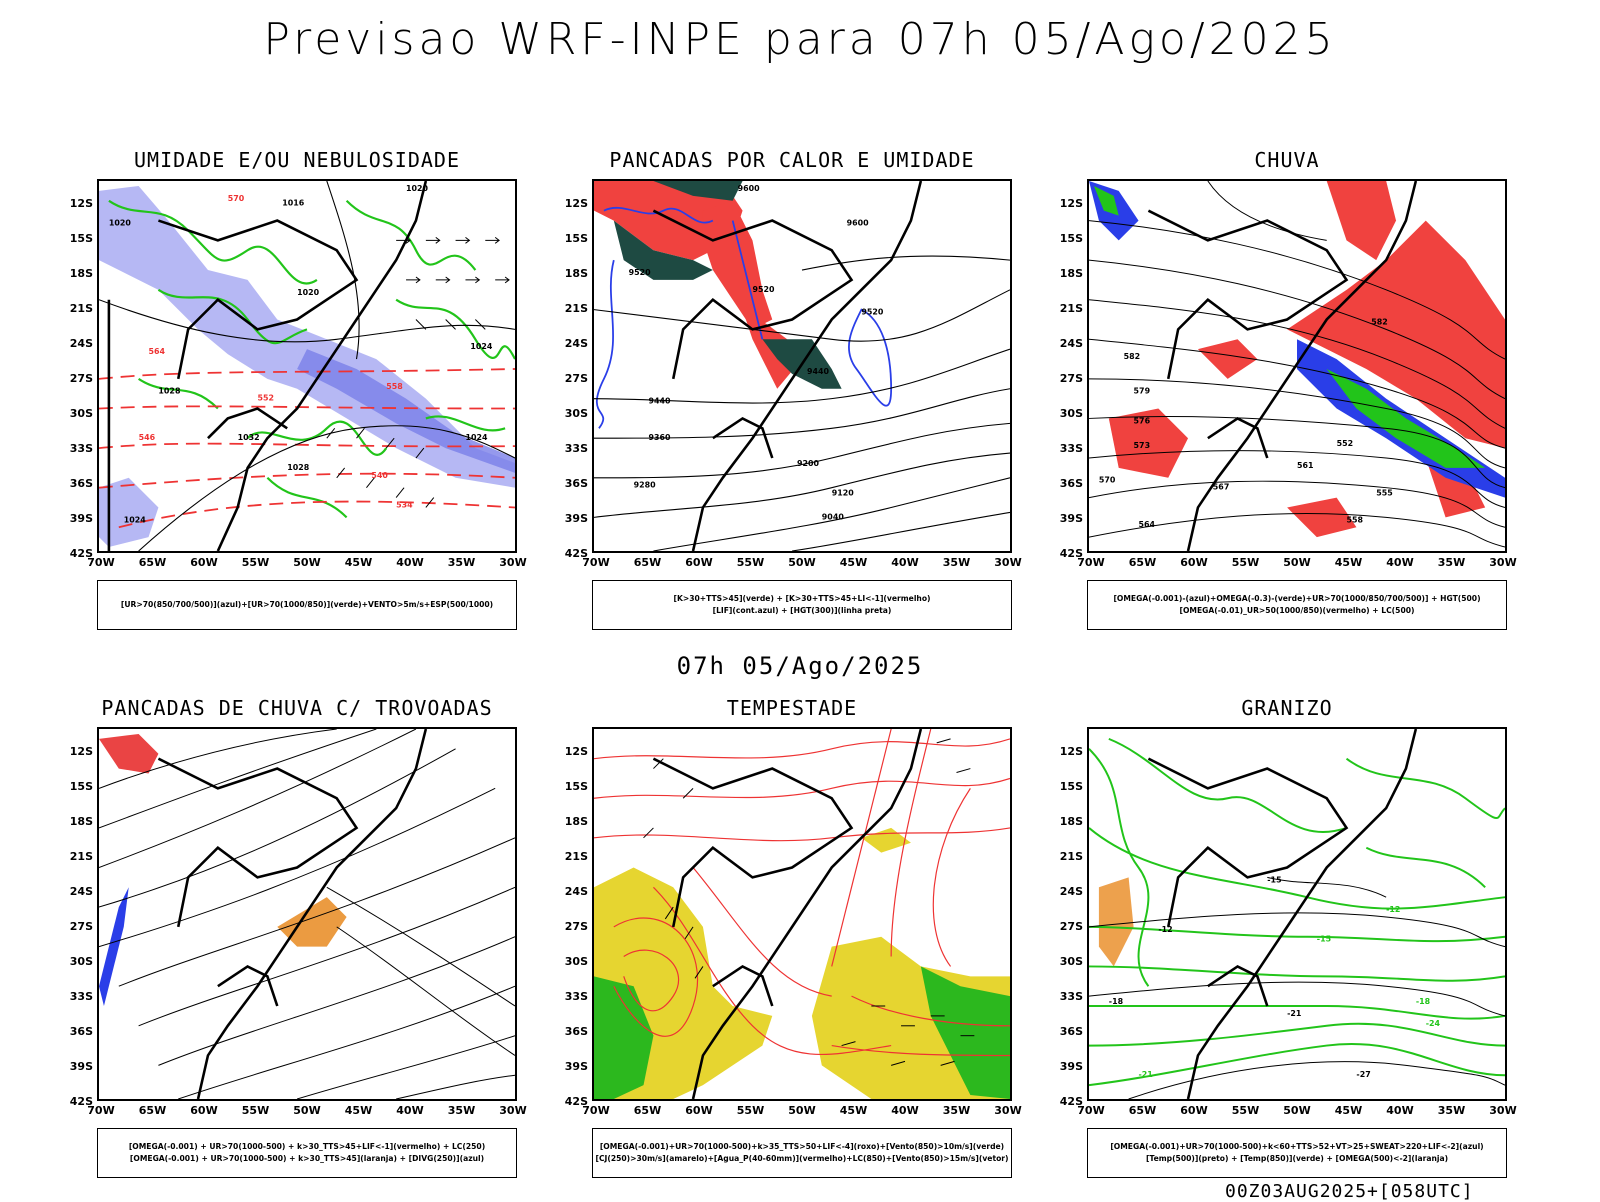 This screenshot has width=1600, height=1202. Describe the element at coordinates (808, 463) in the screenshot. I see `svg-text: 9200` at that location.